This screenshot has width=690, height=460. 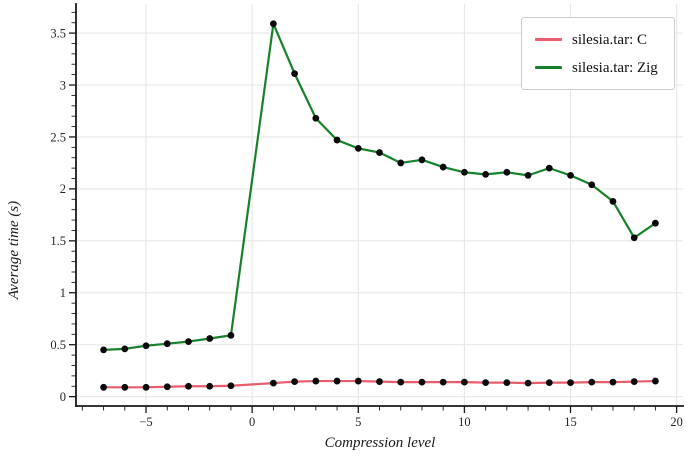 I want to click on svg-text: 15, so click(x=570, y=422).